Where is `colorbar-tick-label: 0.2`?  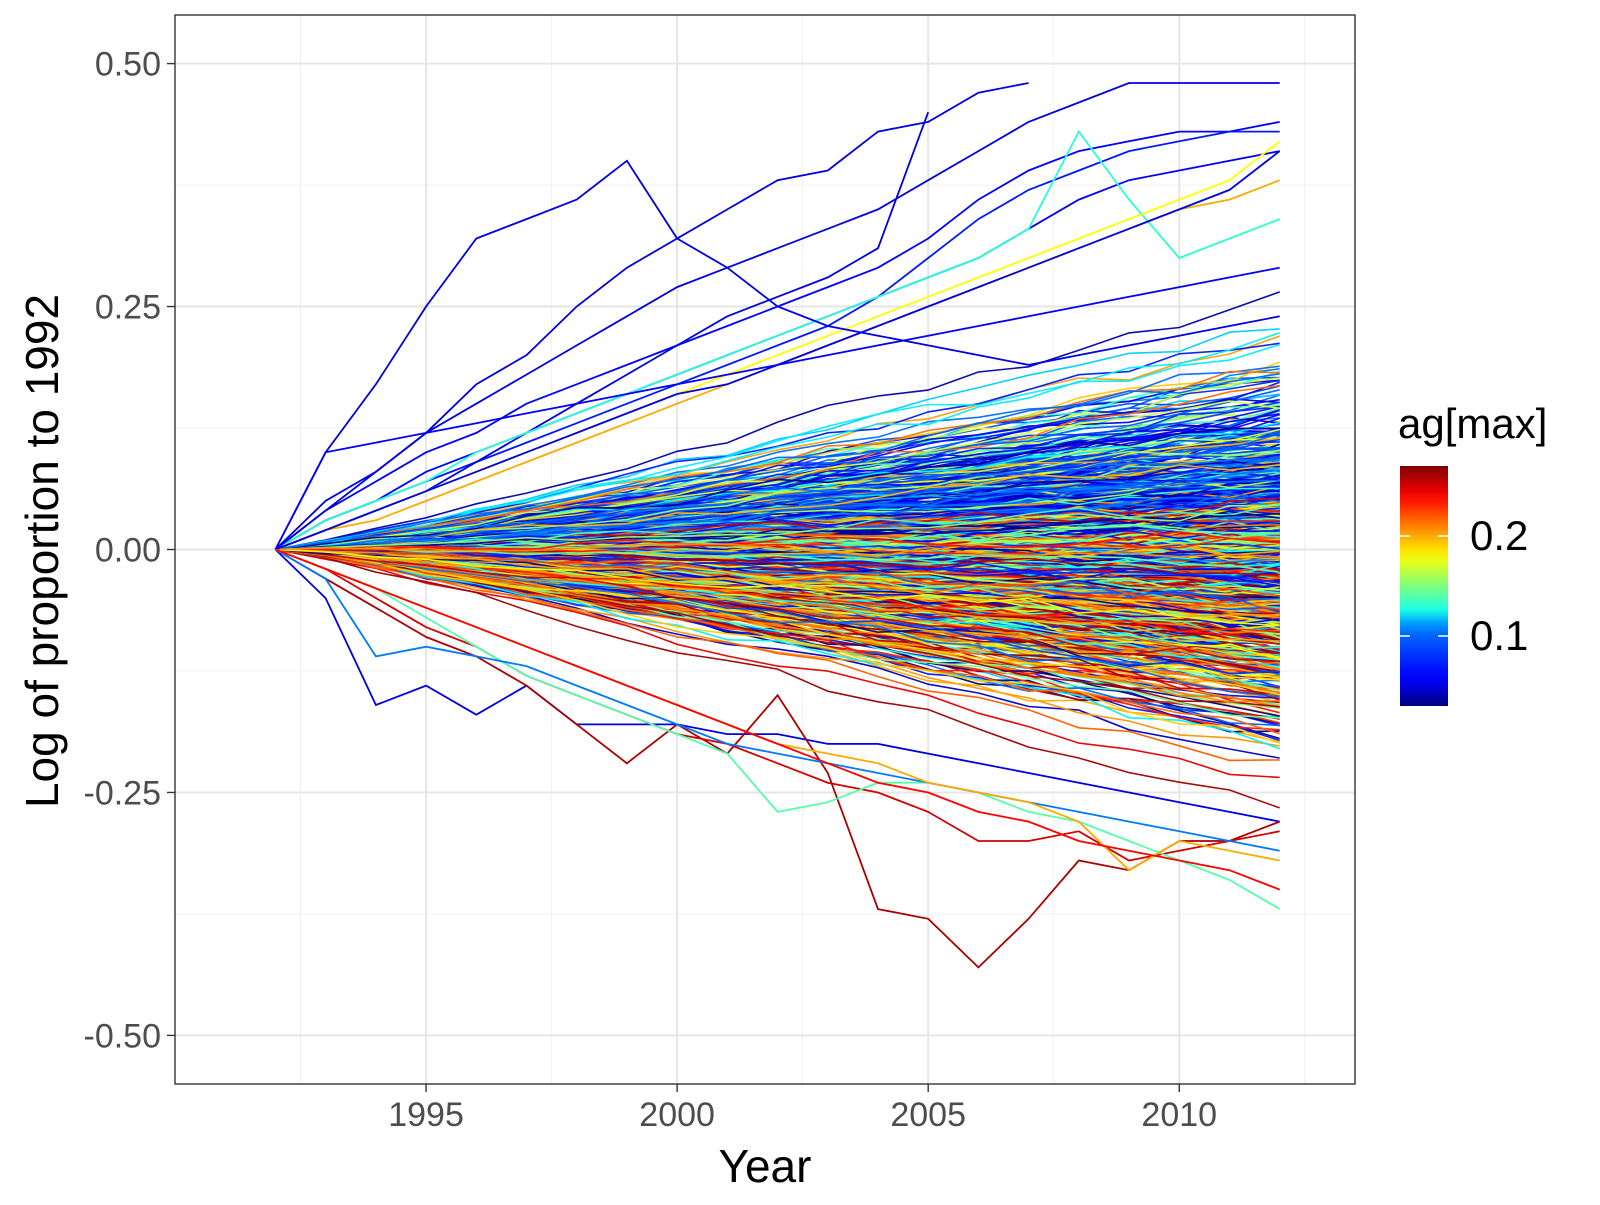
colorbar-tick-label: 0.2 is located at coordinates (1499, 535).